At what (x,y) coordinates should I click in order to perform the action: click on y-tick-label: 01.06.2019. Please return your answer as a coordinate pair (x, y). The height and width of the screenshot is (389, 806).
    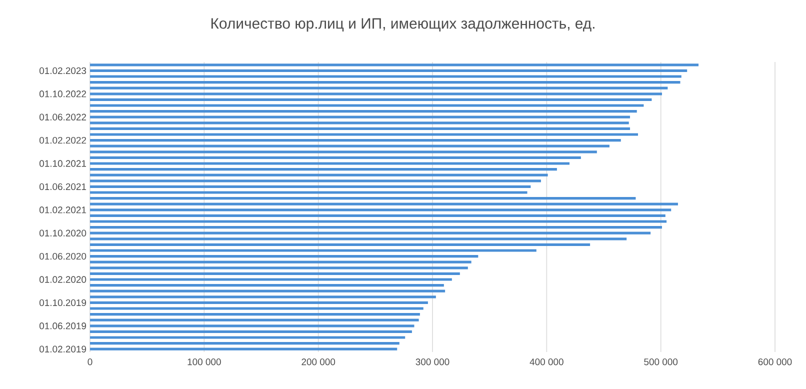
    Looking at the image, I should click on (62, 326).